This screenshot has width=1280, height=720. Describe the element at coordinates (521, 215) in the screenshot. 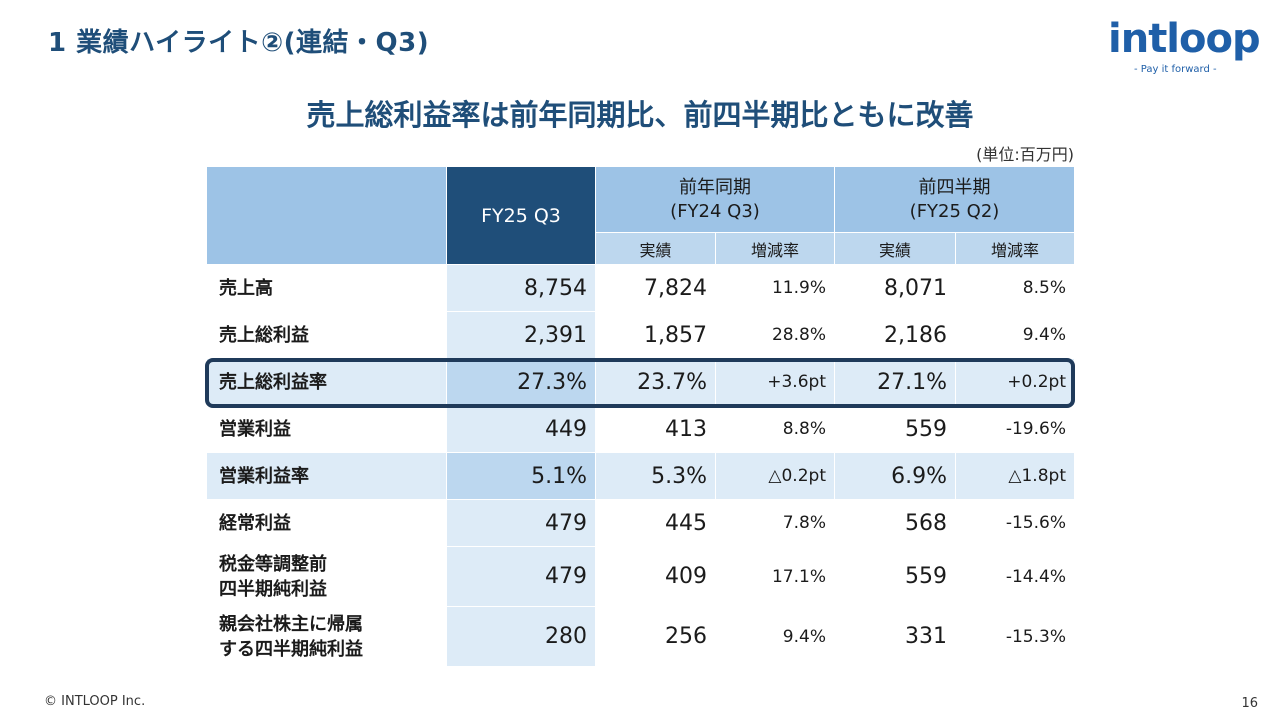

I see `header-current-period: FY25 Q3` at that location.